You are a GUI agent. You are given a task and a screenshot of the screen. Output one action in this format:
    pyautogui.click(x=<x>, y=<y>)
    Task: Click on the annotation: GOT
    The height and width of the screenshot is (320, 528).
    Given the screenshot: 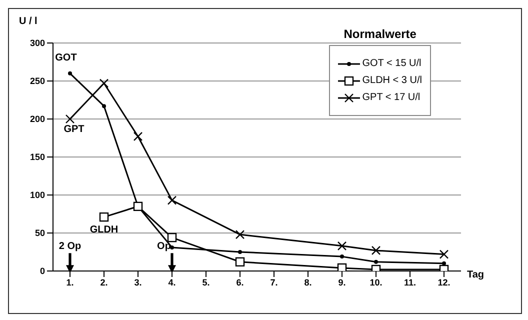 What is the action you would take?
    pyautogui.click(x=66, y=58)
    